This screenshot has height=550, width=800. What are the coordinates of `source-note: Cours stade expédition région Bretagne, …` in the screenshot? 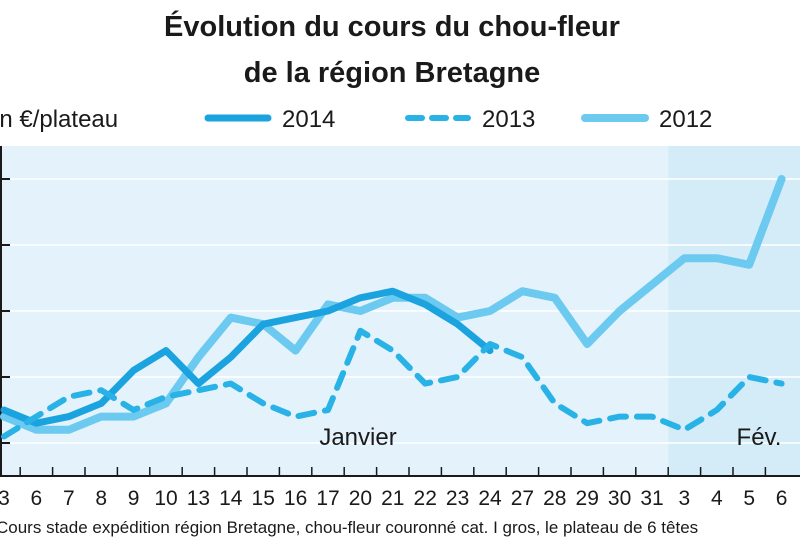 It's located at (349, 527).